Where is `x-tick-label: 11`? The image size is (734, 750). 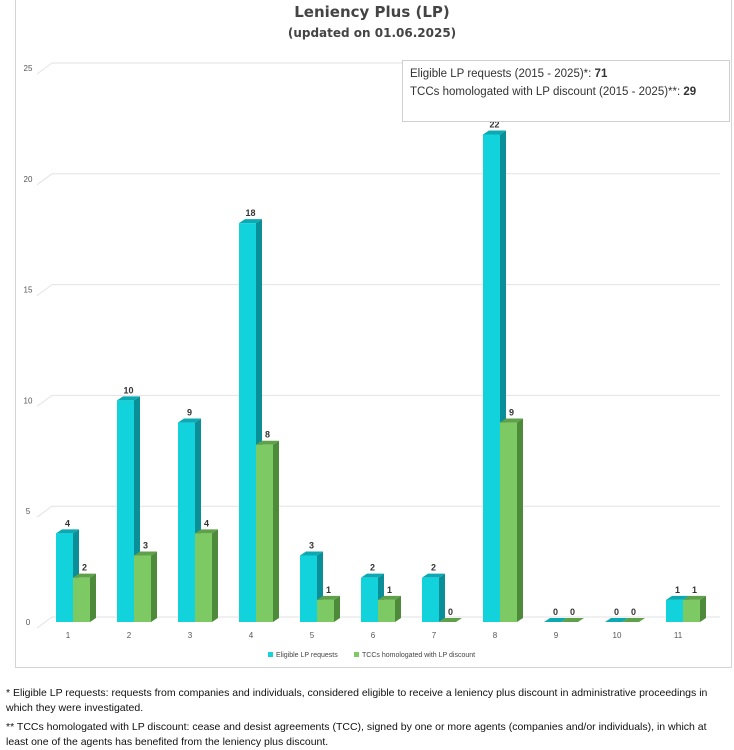
x-tick-label: 11 is located at coordinates (678, 635).